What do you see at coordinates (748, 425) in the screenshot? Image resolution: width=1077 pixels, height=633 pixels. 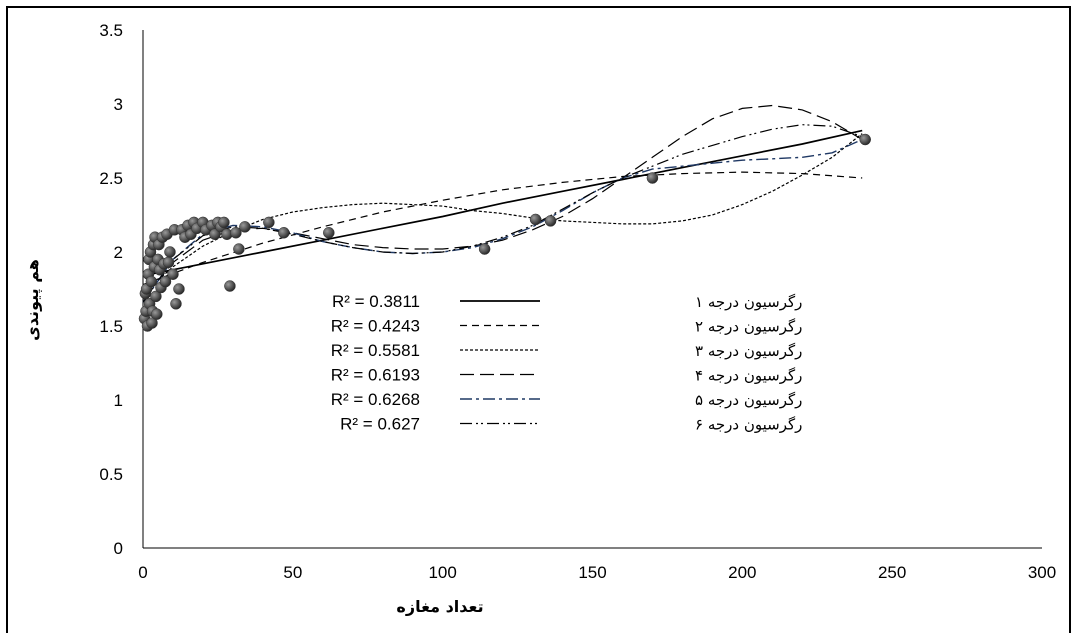 I see `legend-label-6: رگرسیون درجه ۶` at bounding box center [748, 425].